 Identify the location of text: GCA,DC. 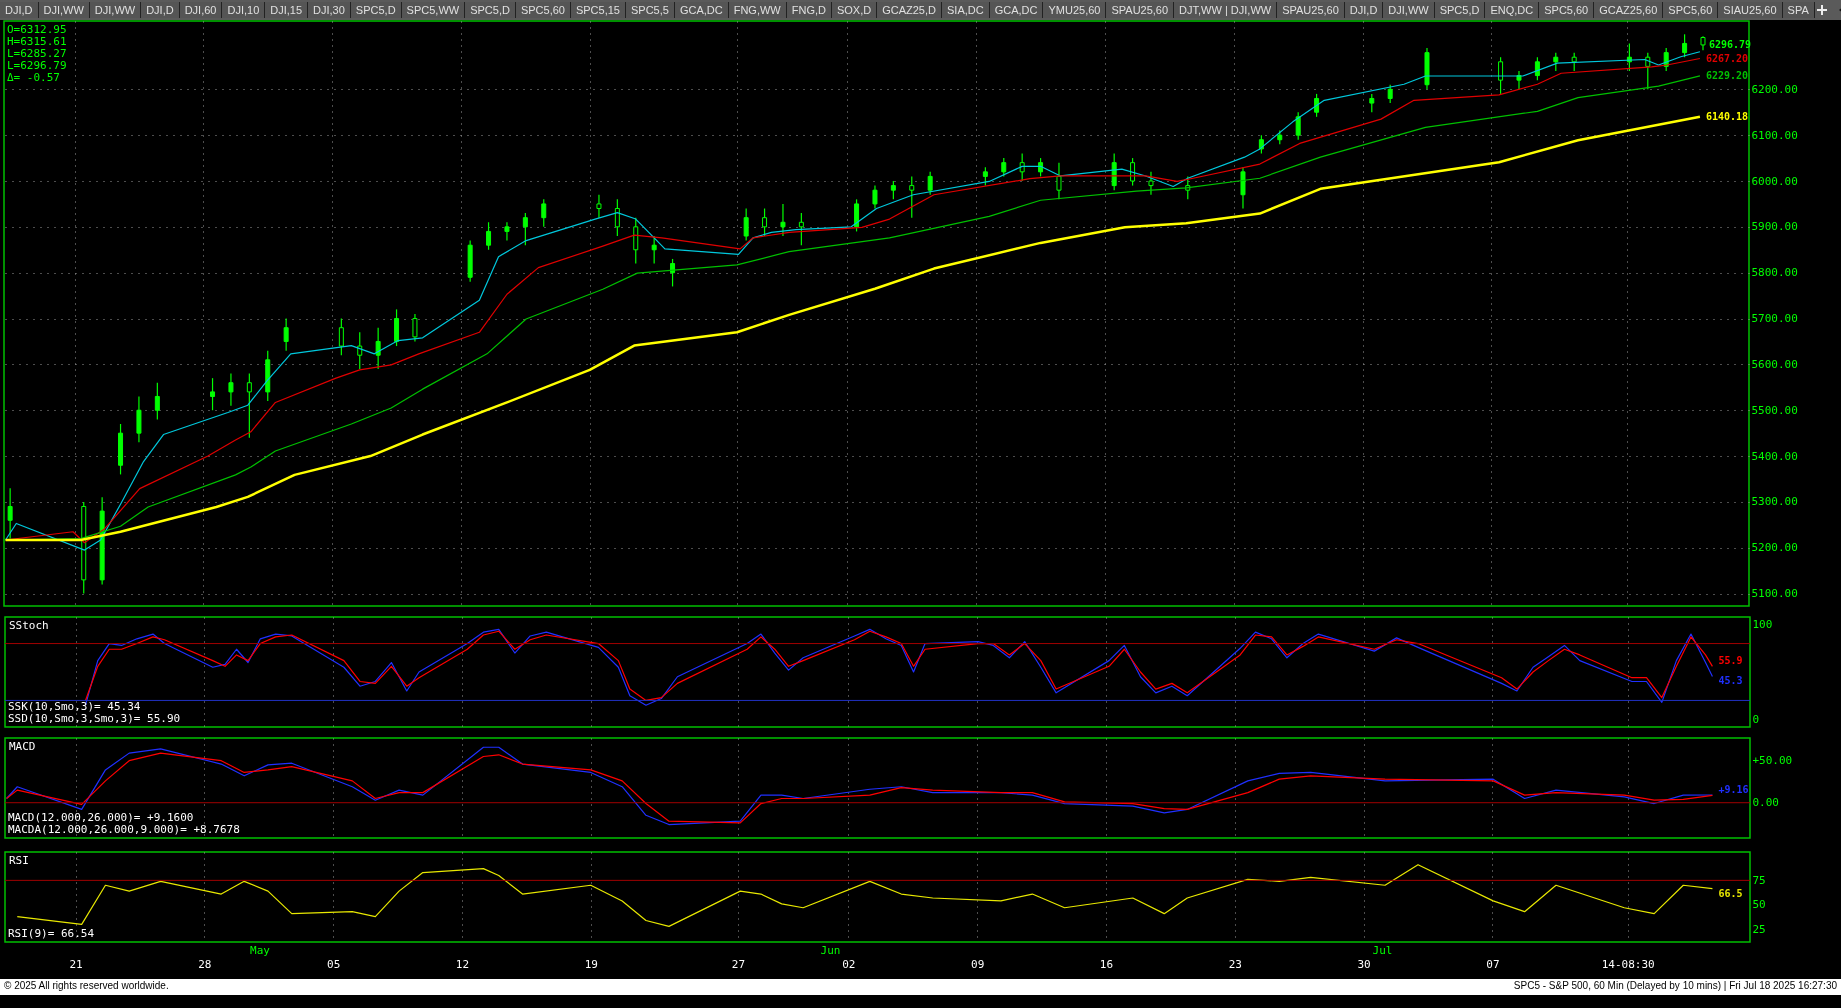
(701, 10).